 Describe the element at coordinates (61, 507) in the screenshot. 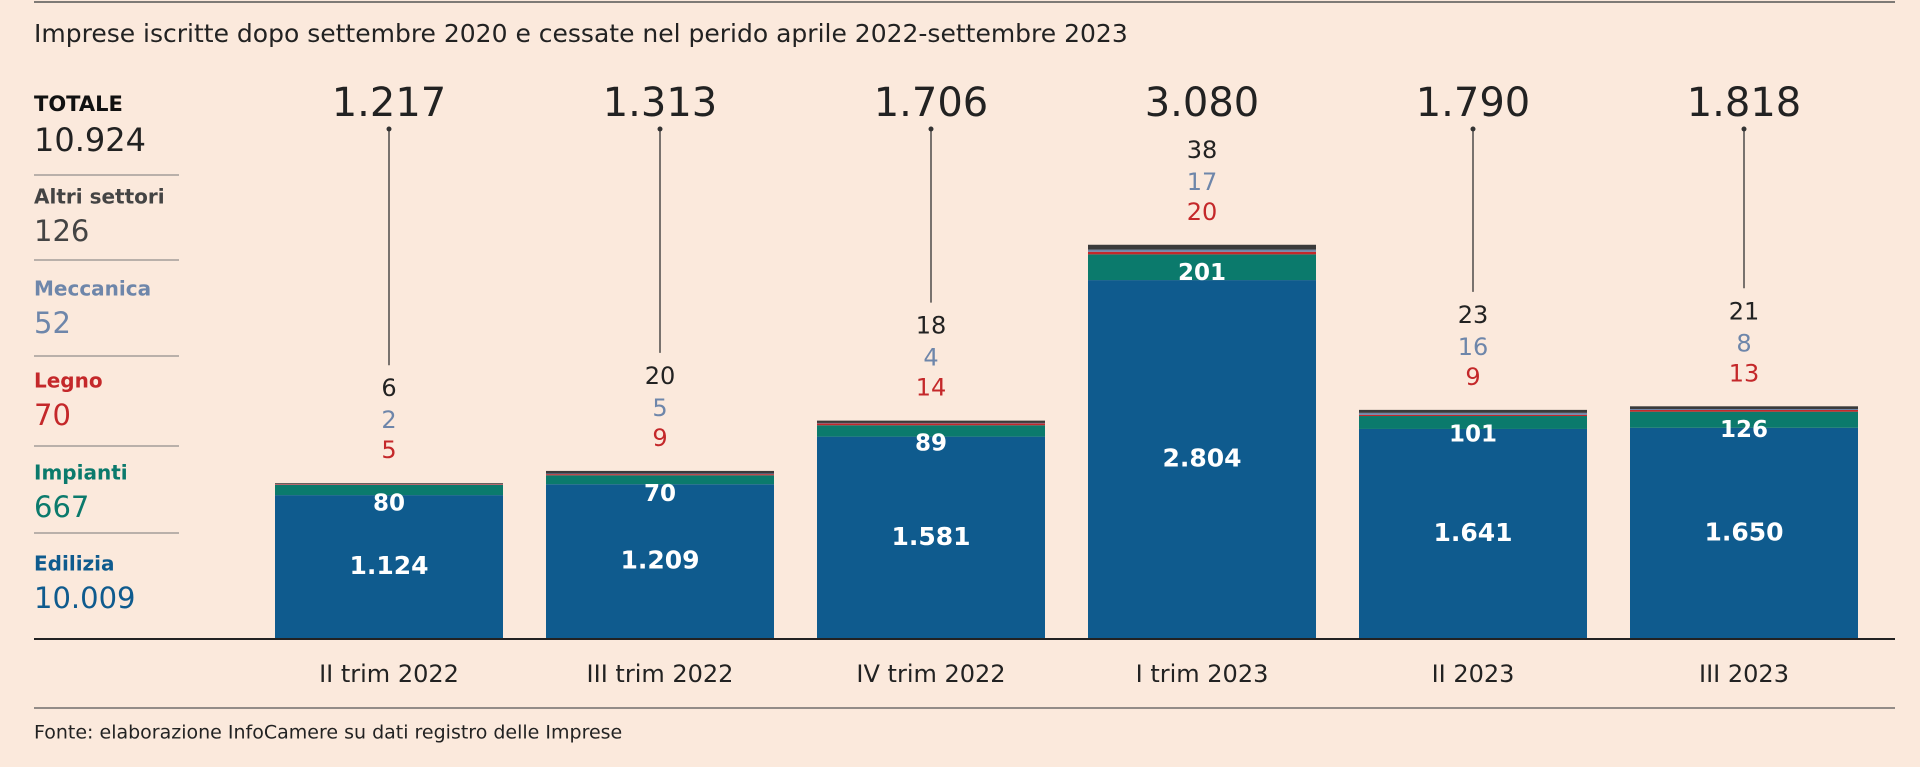

I see `legend-total: 667` at that location.